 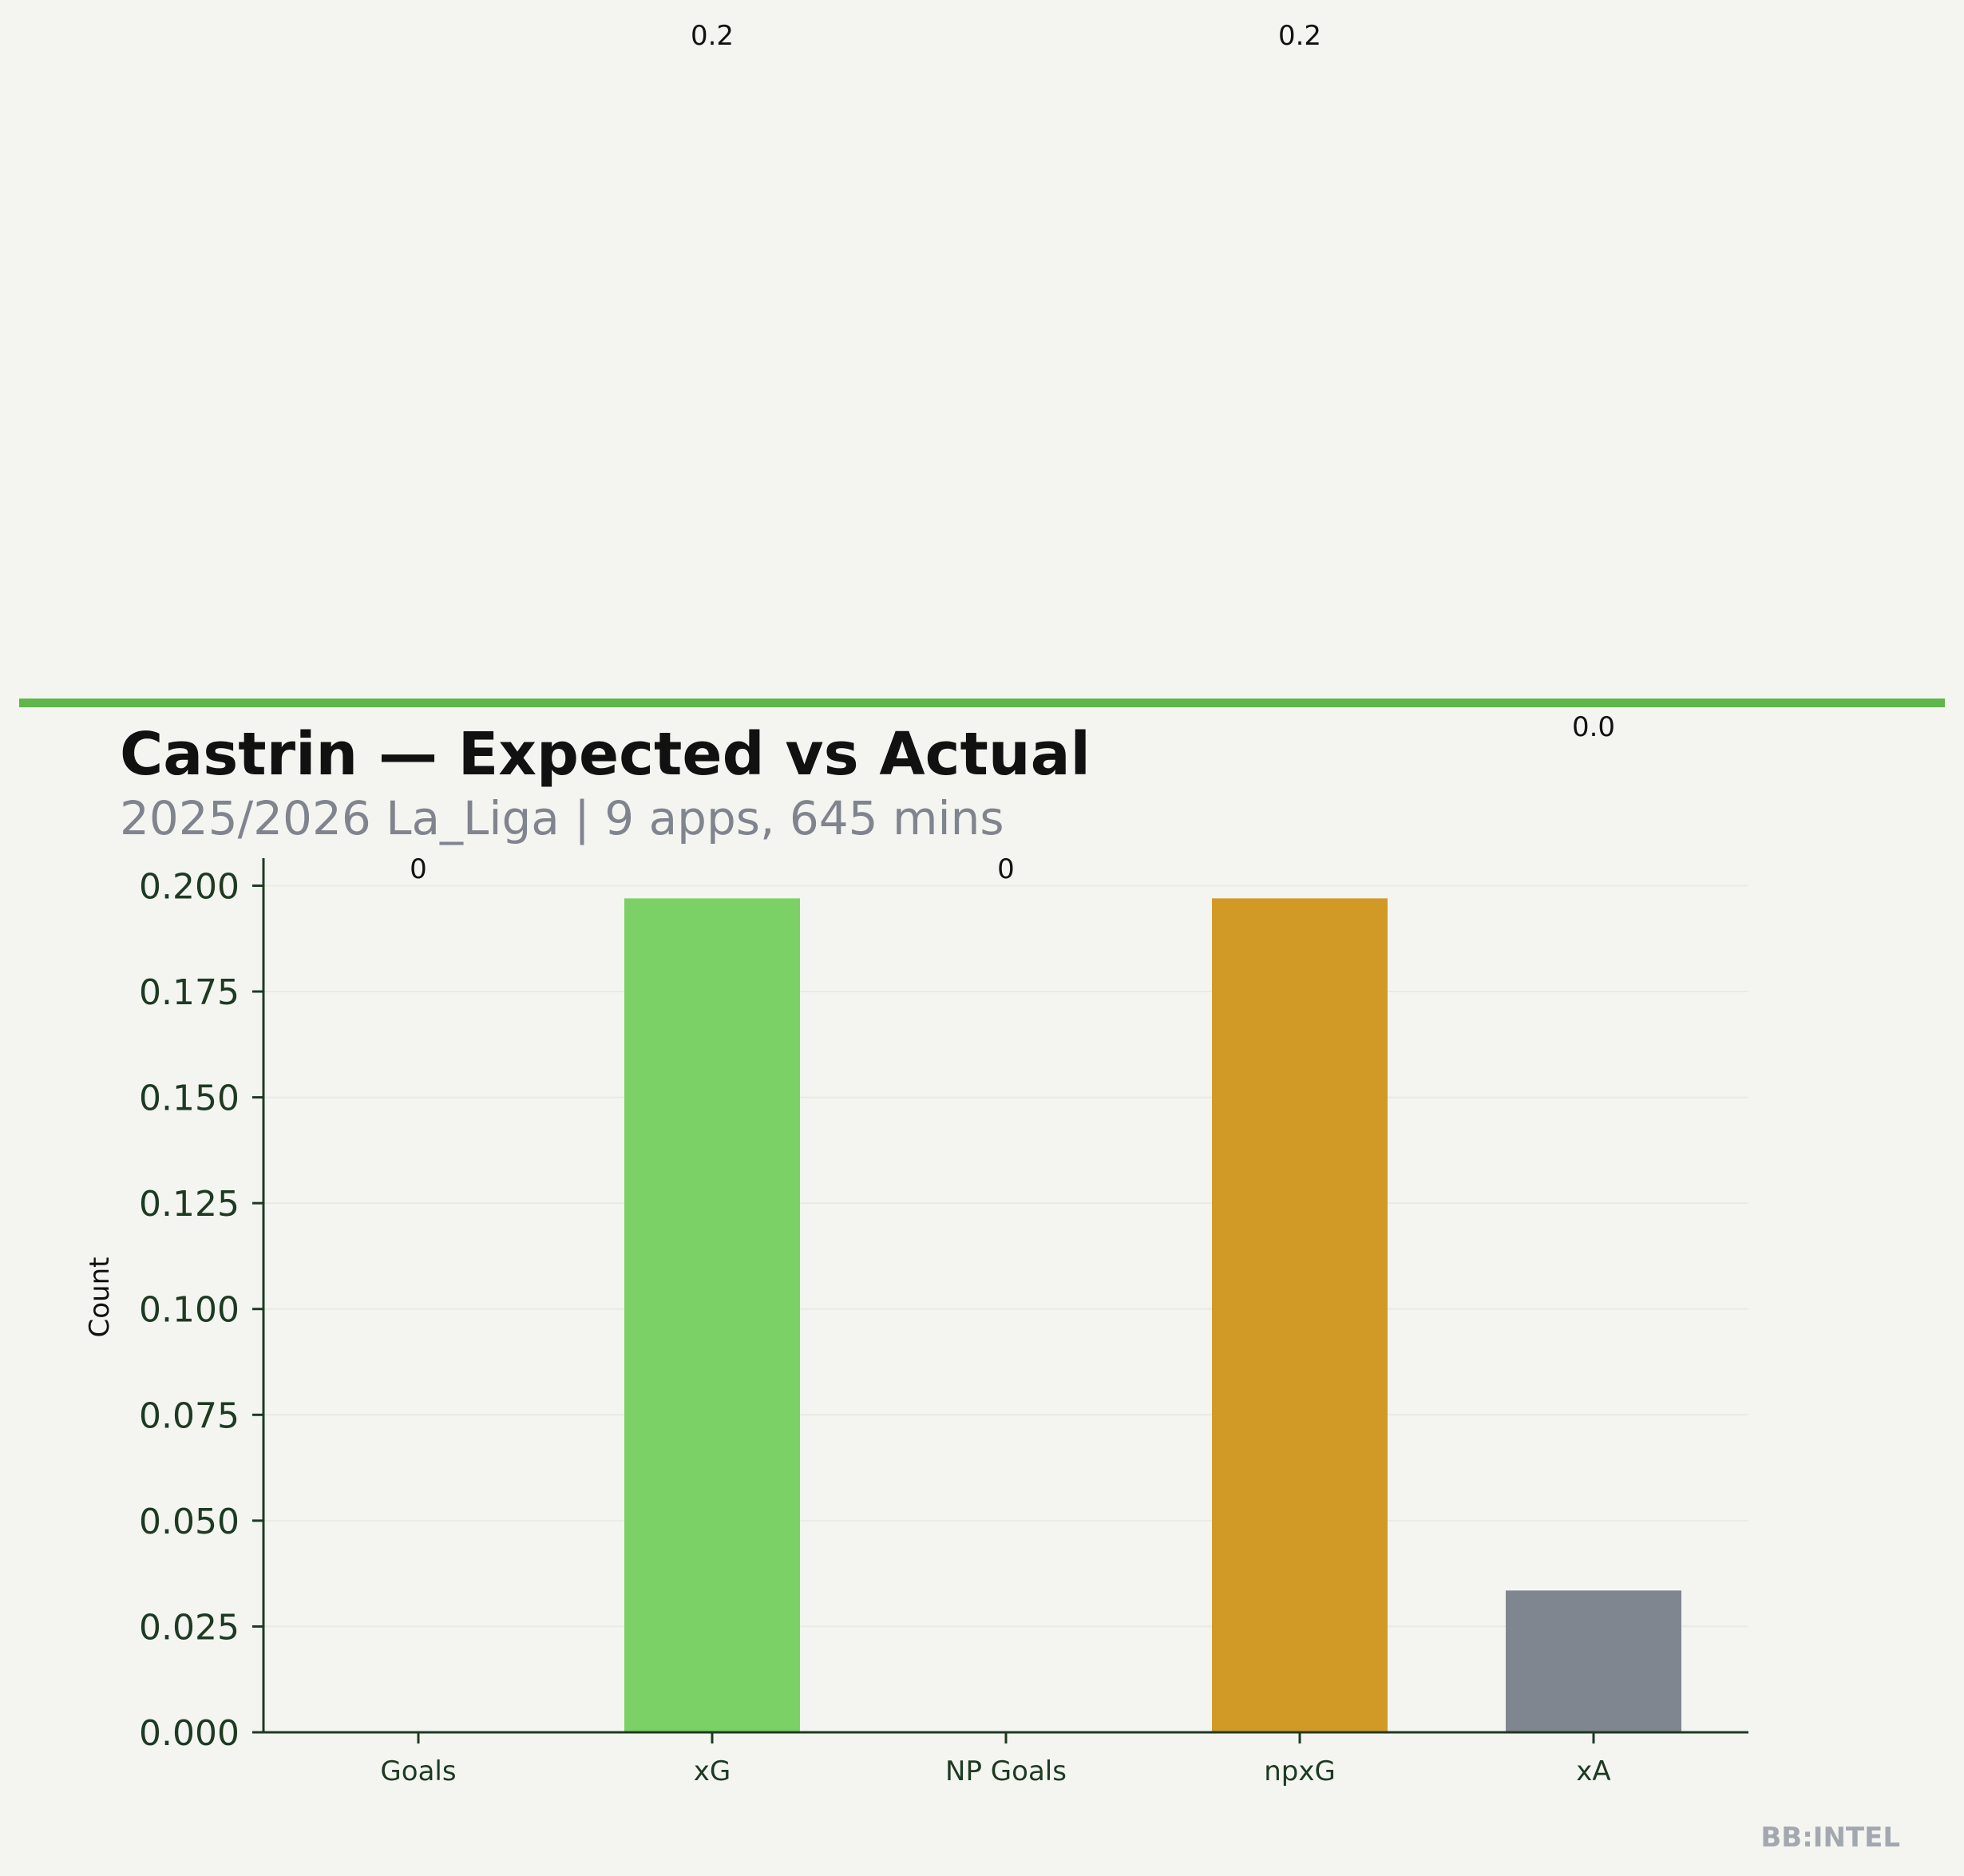 I want to click on y-tick-label: 0.100, so click(x=189, y=1310).